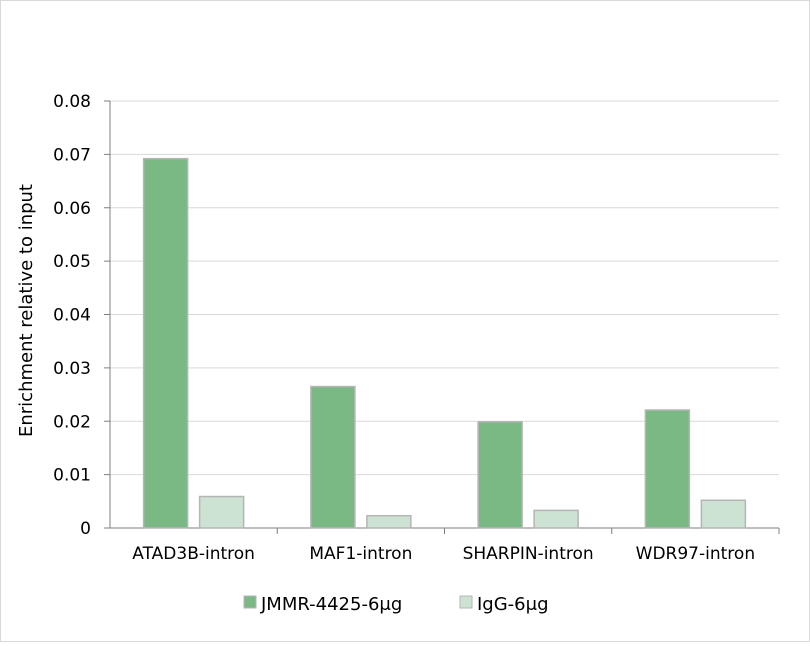 The width and height of the screenshot is (810, 646). What do you see at coordinates (72, 316) in the screenshot?
I see `y-tick-label: 0.04` at bounding box center [72, 316].